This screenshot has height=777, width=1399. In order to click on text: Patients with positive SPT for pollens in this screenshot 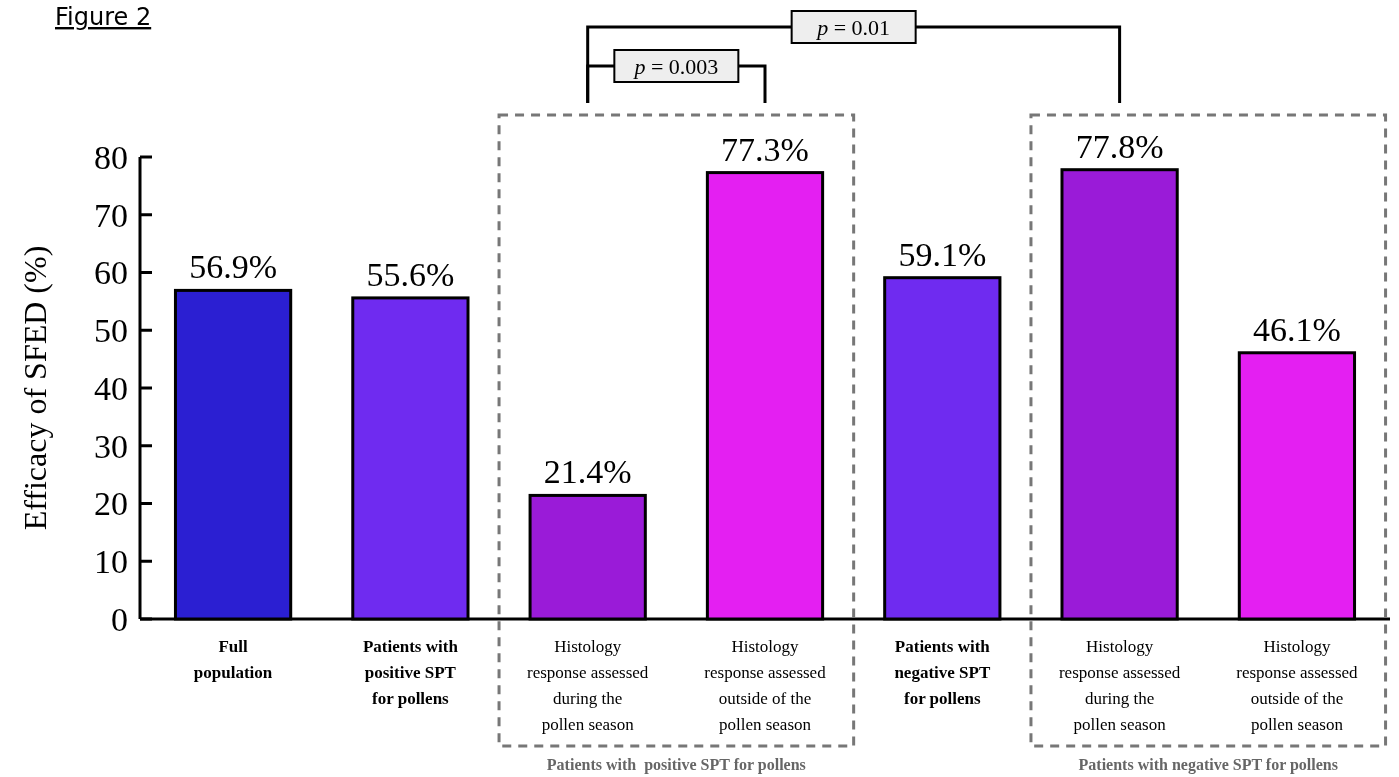, I will do `click(676, 765)`.